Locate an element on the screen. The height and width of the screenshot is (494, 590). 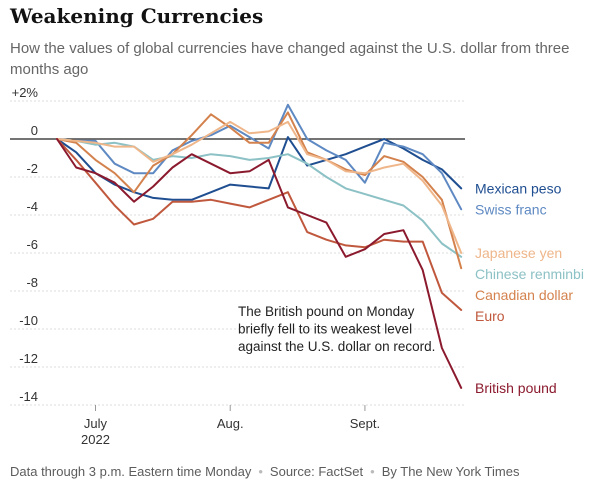
footer-note: Data through 3 p.m. Eastern time Monday is located at coordinates (131, 471).